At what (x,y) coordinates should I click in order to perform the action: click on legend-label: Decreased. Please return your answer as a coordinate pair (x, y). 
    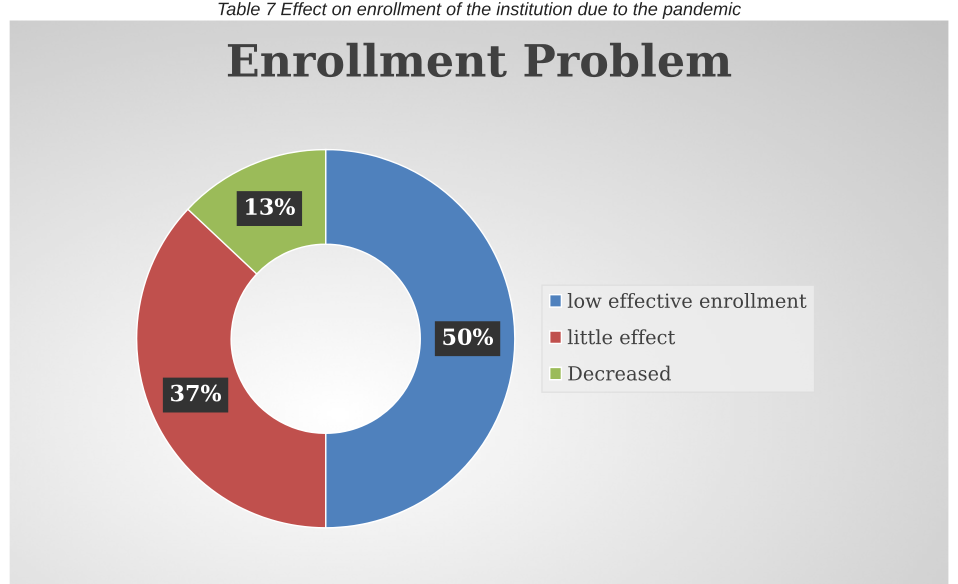
    Looking at the image, I should click on (619, 373).